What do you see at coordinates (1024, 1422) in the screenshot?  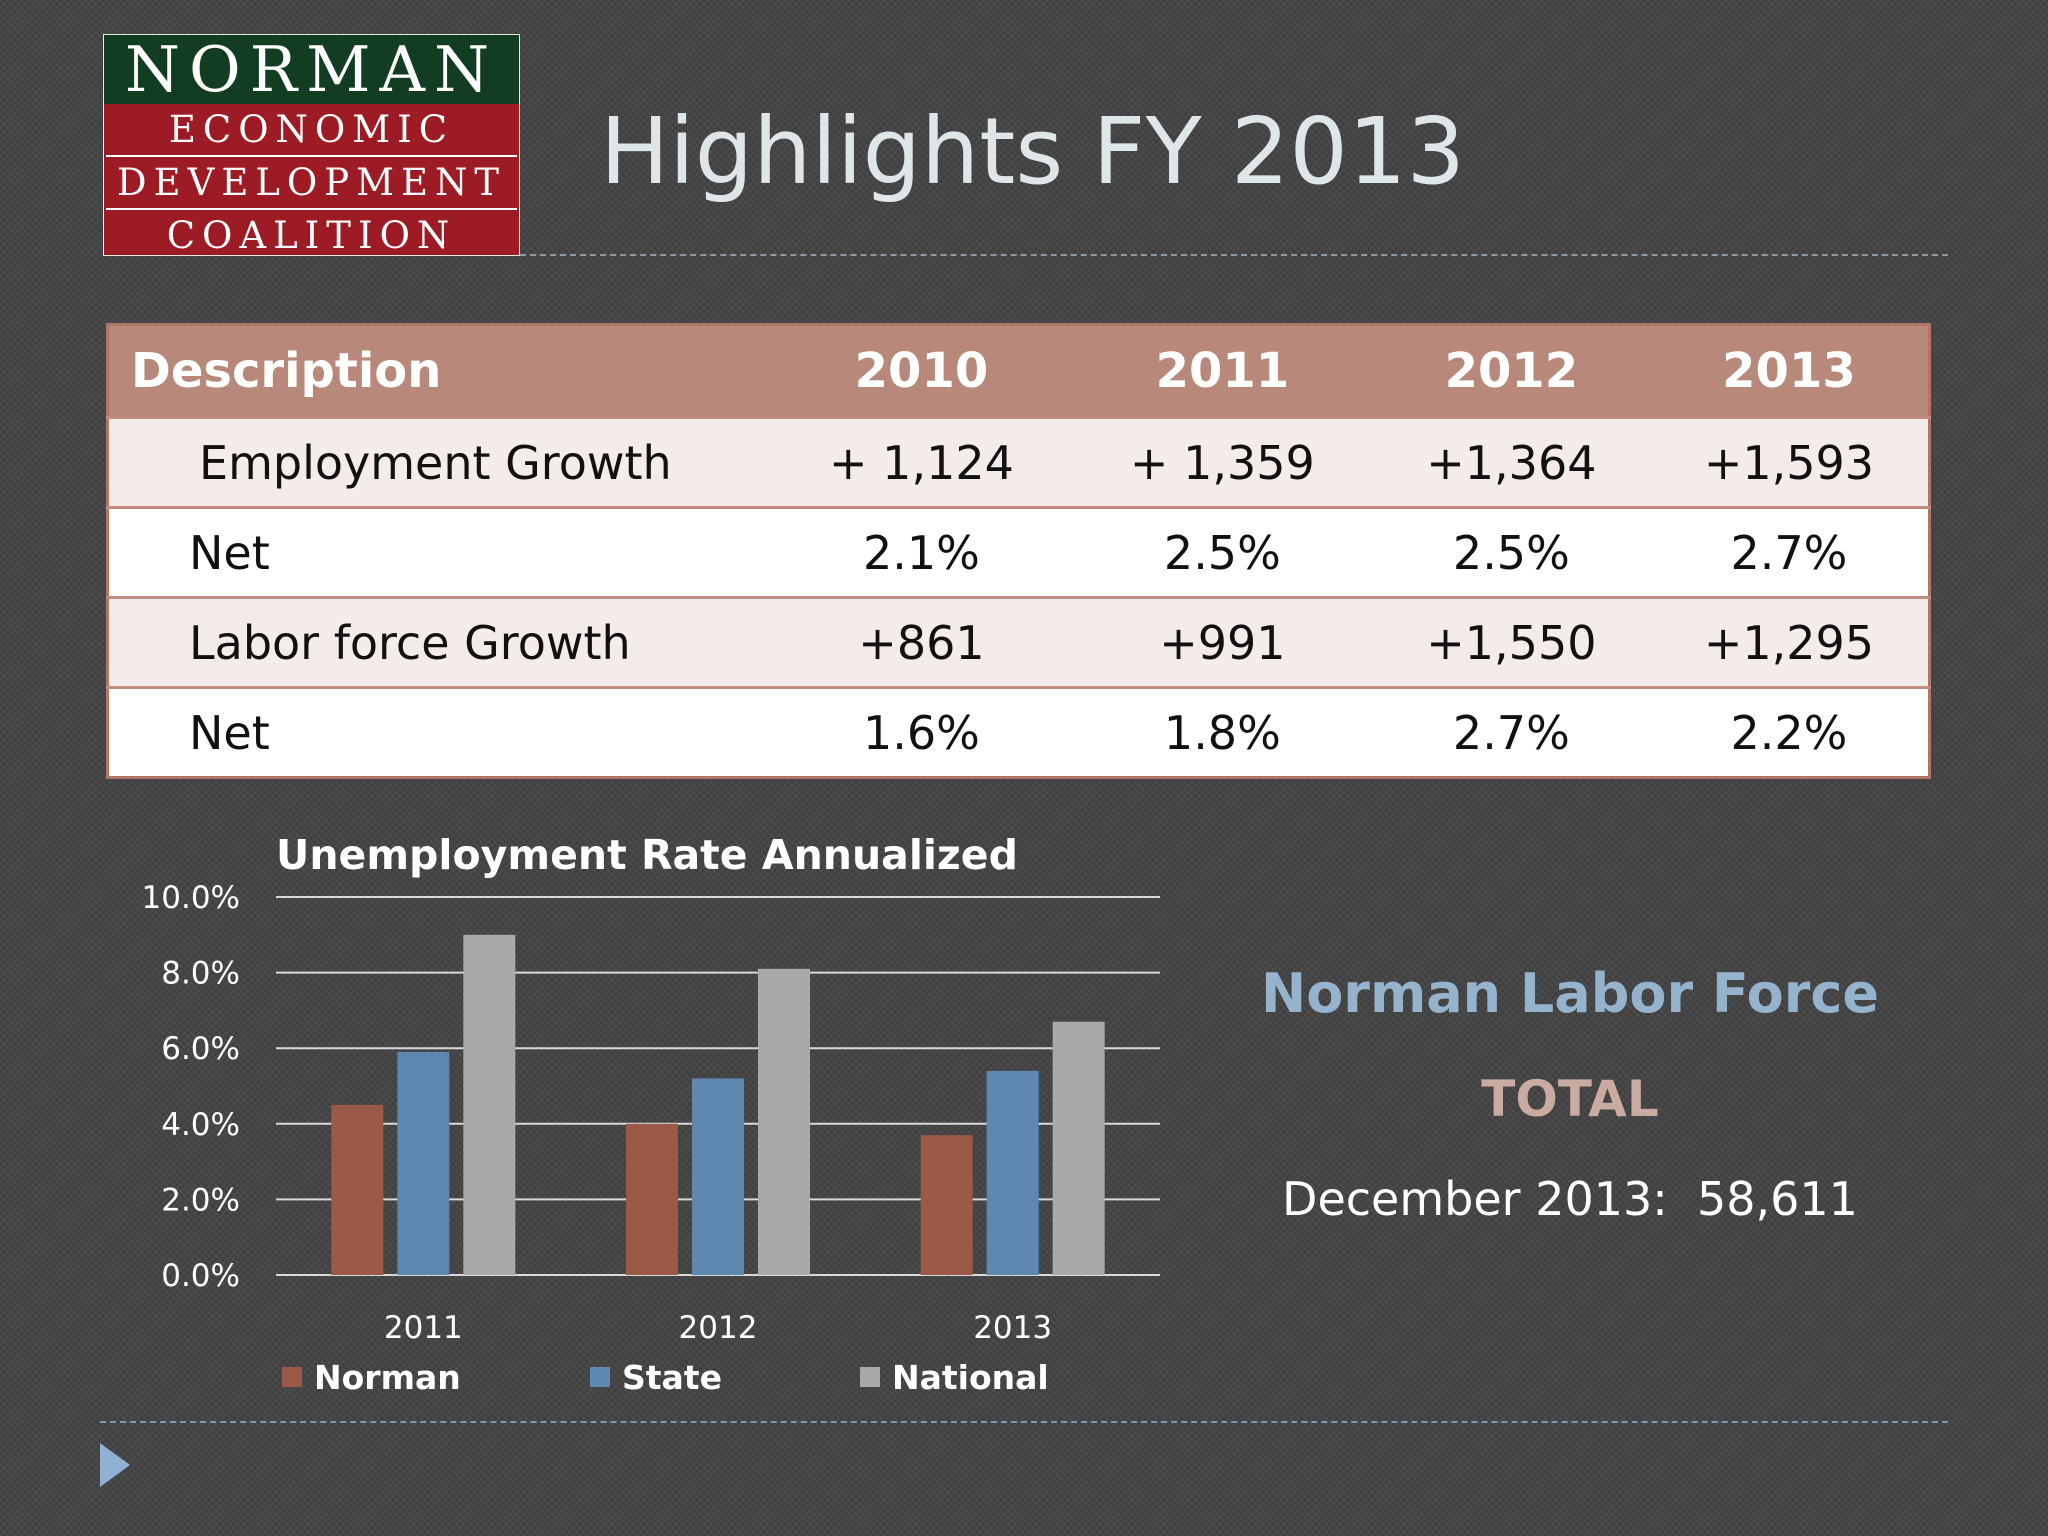 I see `footer-divider` at bounding box center [1024, 1422].